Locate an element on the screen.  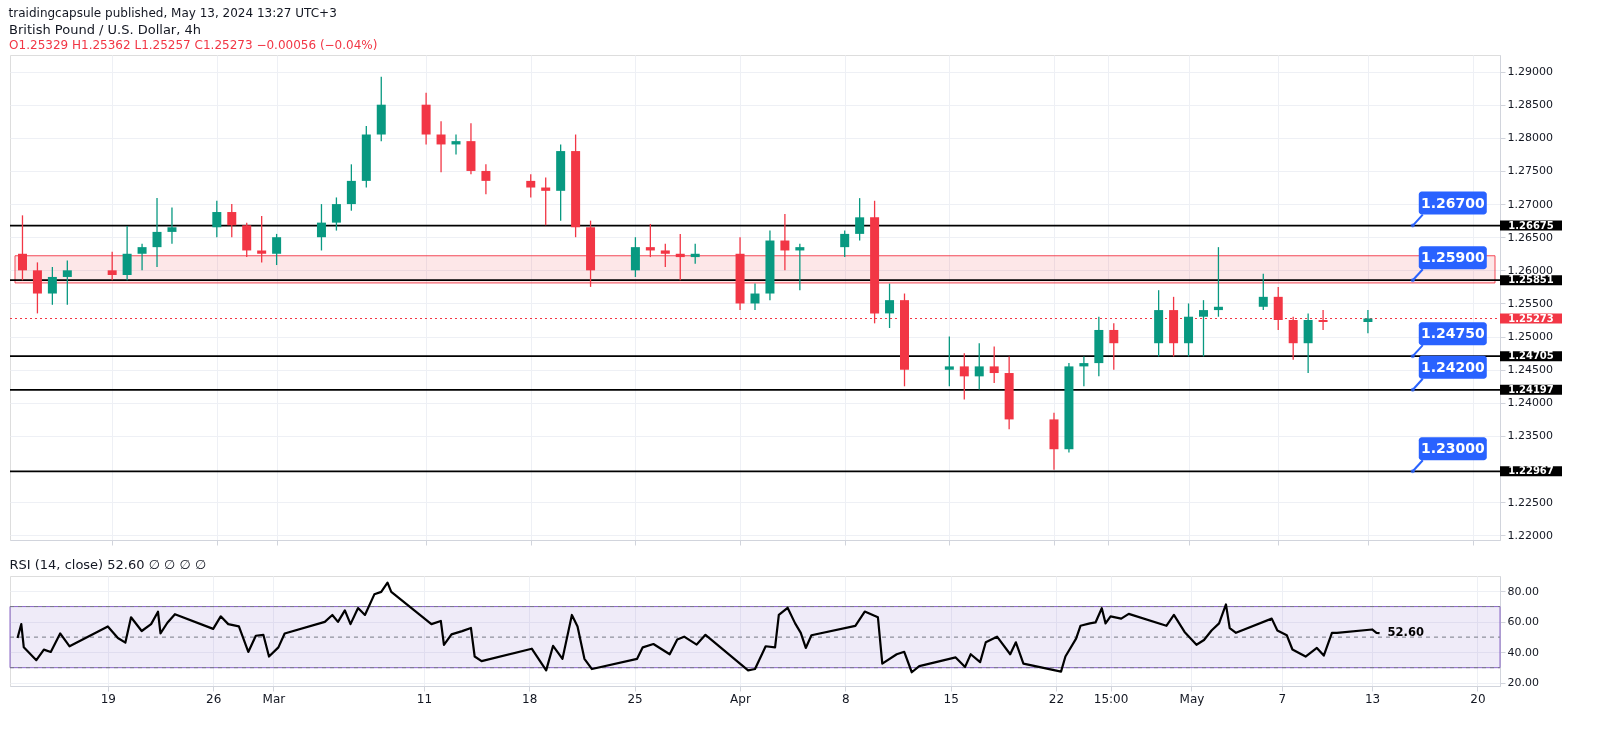
x-tick-label: 13 is located at coordinates (1372, 698).